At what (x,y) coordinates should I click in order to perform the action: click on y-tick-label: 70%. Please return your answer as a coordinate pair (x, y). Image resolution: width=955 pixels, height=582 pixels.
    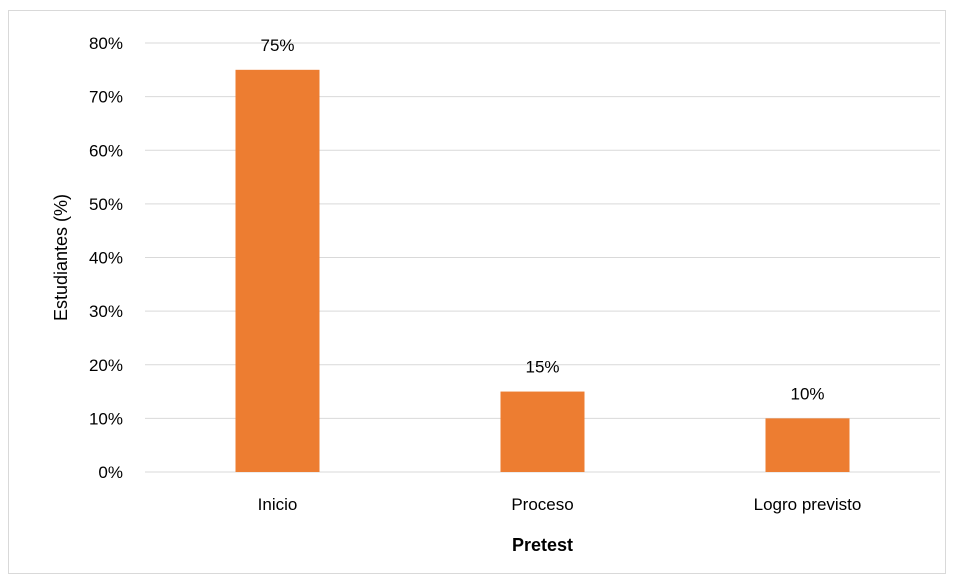
    Looking at the image, I should click on (106, 97).